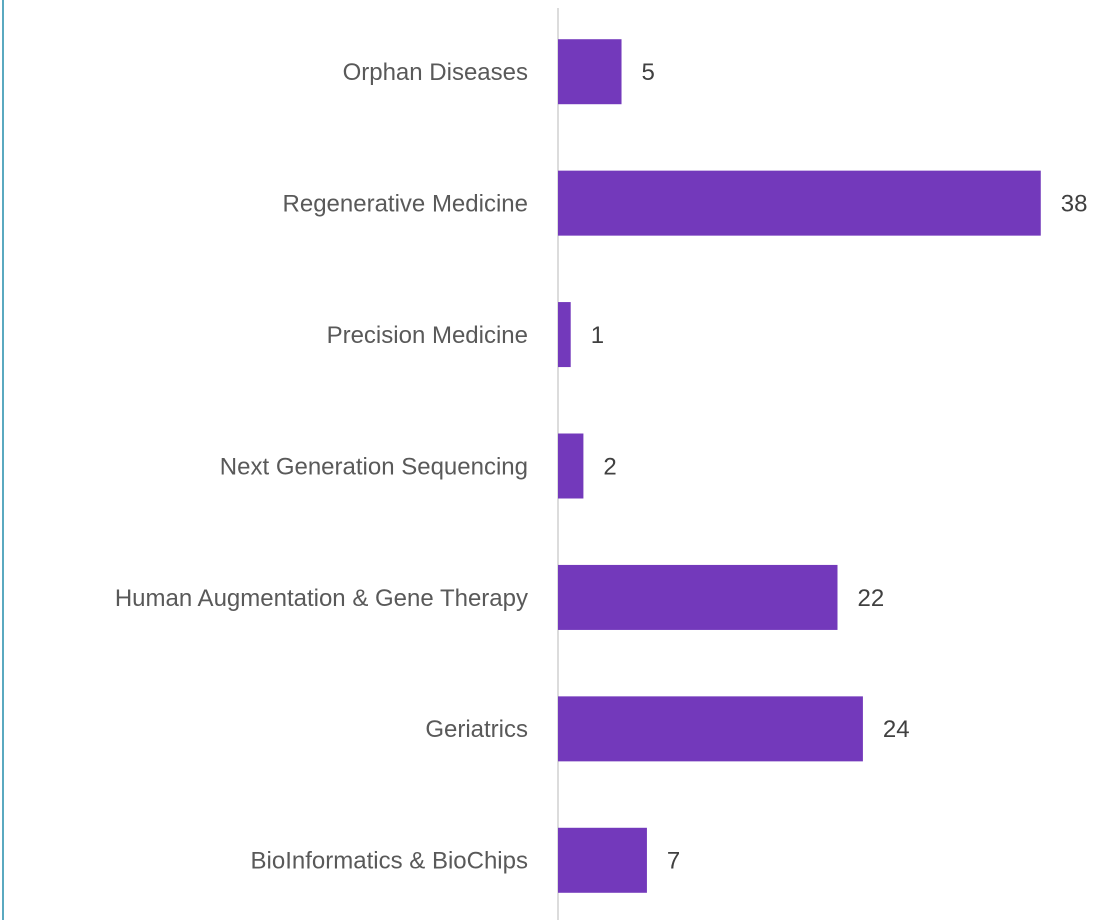 This screenshot has width=1117, height=920. Describe the element at coordinates (405, 203) in the screenshot. I see `y-tick-label: Regenerative Medicine` at that location.